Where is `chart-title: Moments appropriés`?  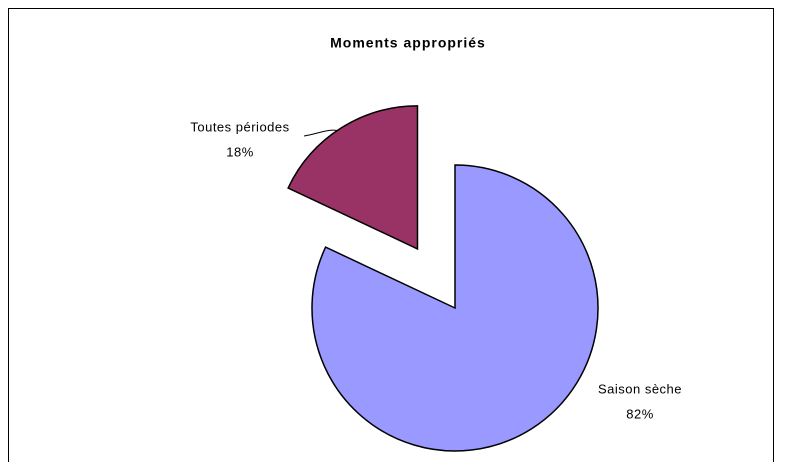
chart-title: Moments appropriés is located at coordinates (408, 43).